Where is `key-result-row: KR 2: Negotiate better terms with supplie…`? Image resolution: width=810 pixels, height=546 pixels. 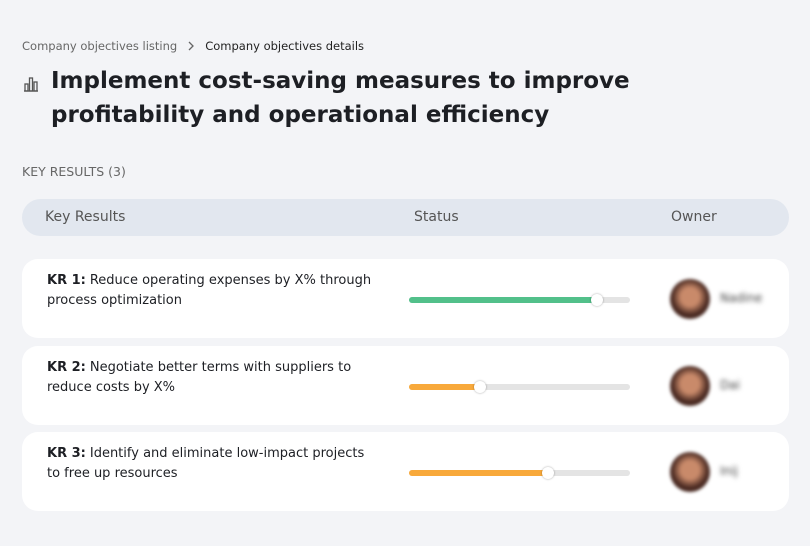 key-result-row: KR 2: Negotiate better terms with supplie… is located at coordinates (405, 385).